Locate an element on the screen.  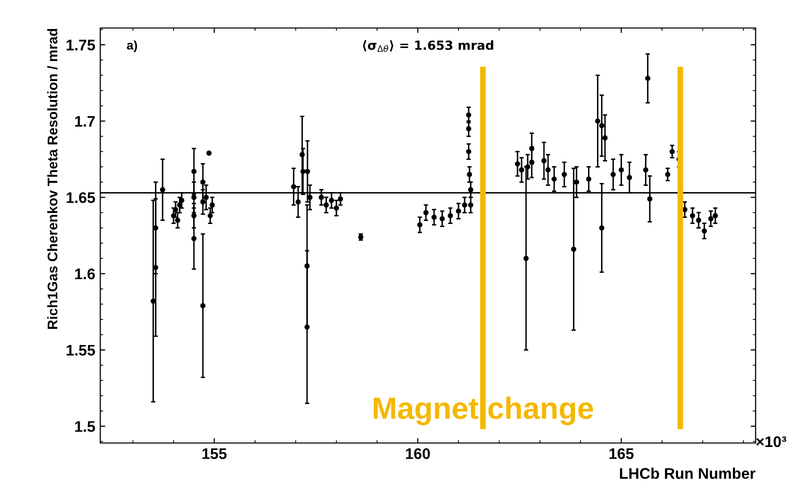
x-tick-label: 165 is located at coordinates (622, 454).